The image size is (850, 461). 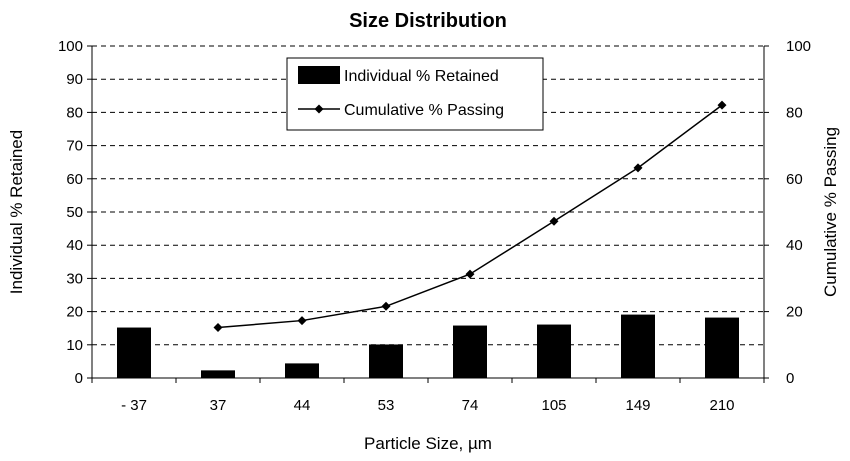 What do you see at coordinates (428, 443) in the screenshot?
I see `x-axis-label: Particle Size, µm` at bounding box center [428, 443].